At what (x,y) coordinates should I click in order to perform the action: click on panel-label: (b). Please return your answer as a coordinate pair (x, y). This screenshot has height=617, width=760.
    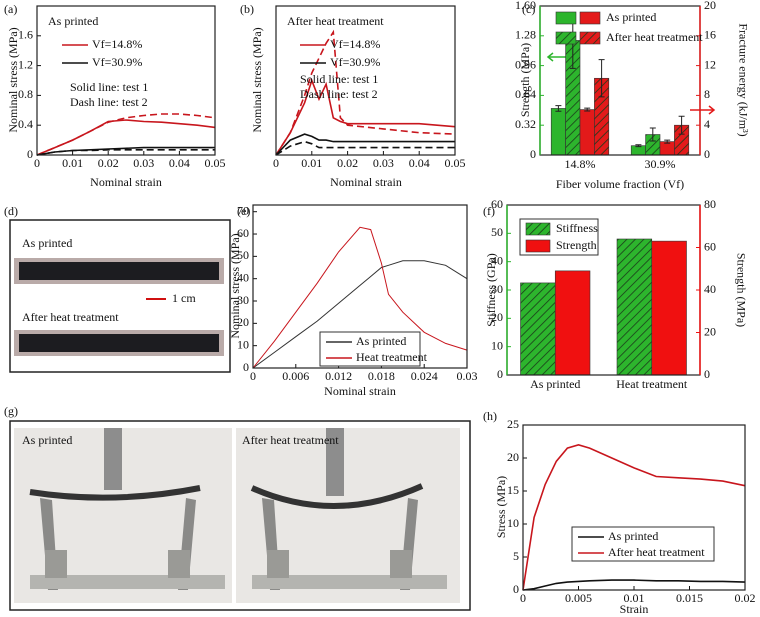
    Looking at the image, I should click on (247, 9).